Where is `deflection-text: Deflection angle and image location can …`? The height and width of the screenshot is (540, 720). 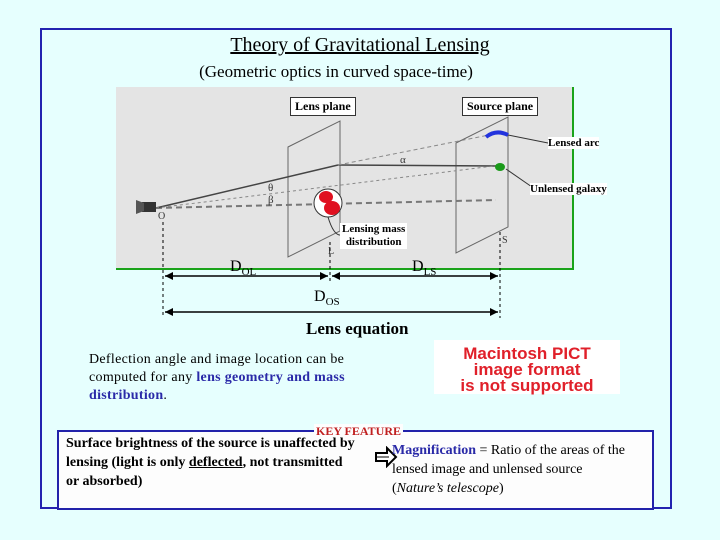
deflection-text: Deflection angle and image location can … is located at coordinates (217, 377).